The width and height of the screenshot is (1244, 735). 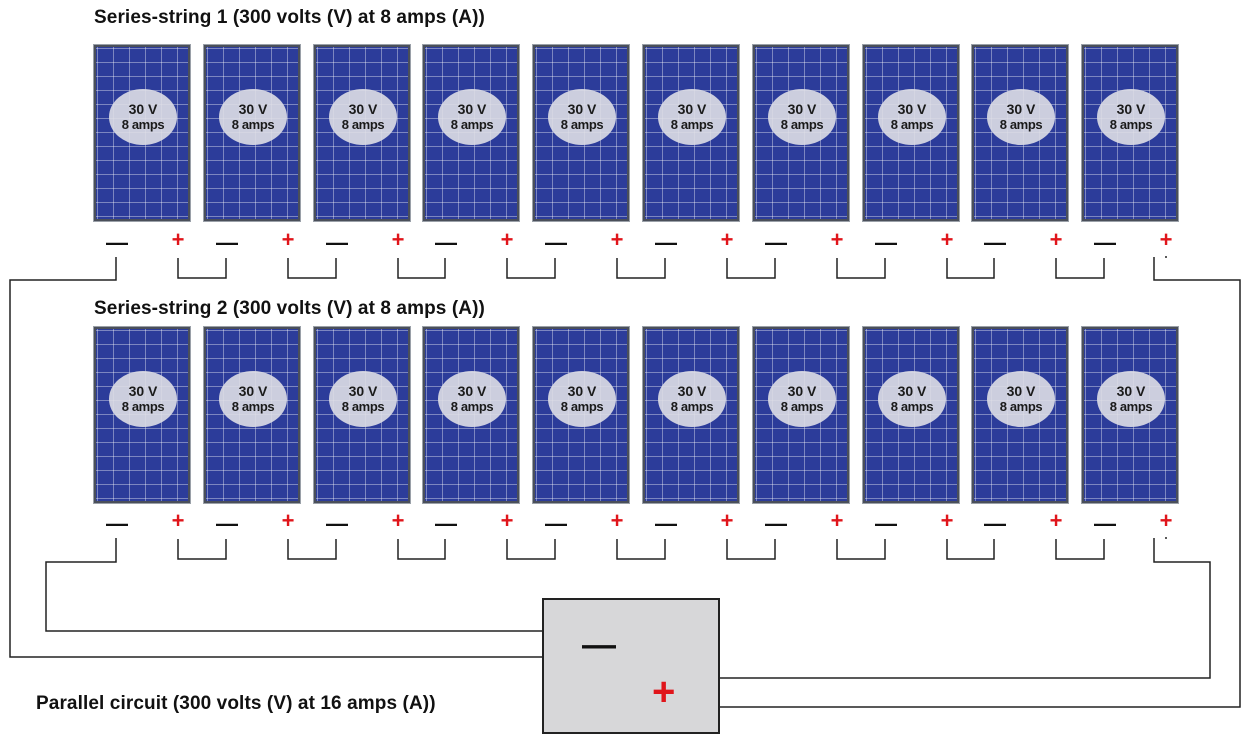 I want to click on inverter-box, so click(x=631, y=666).